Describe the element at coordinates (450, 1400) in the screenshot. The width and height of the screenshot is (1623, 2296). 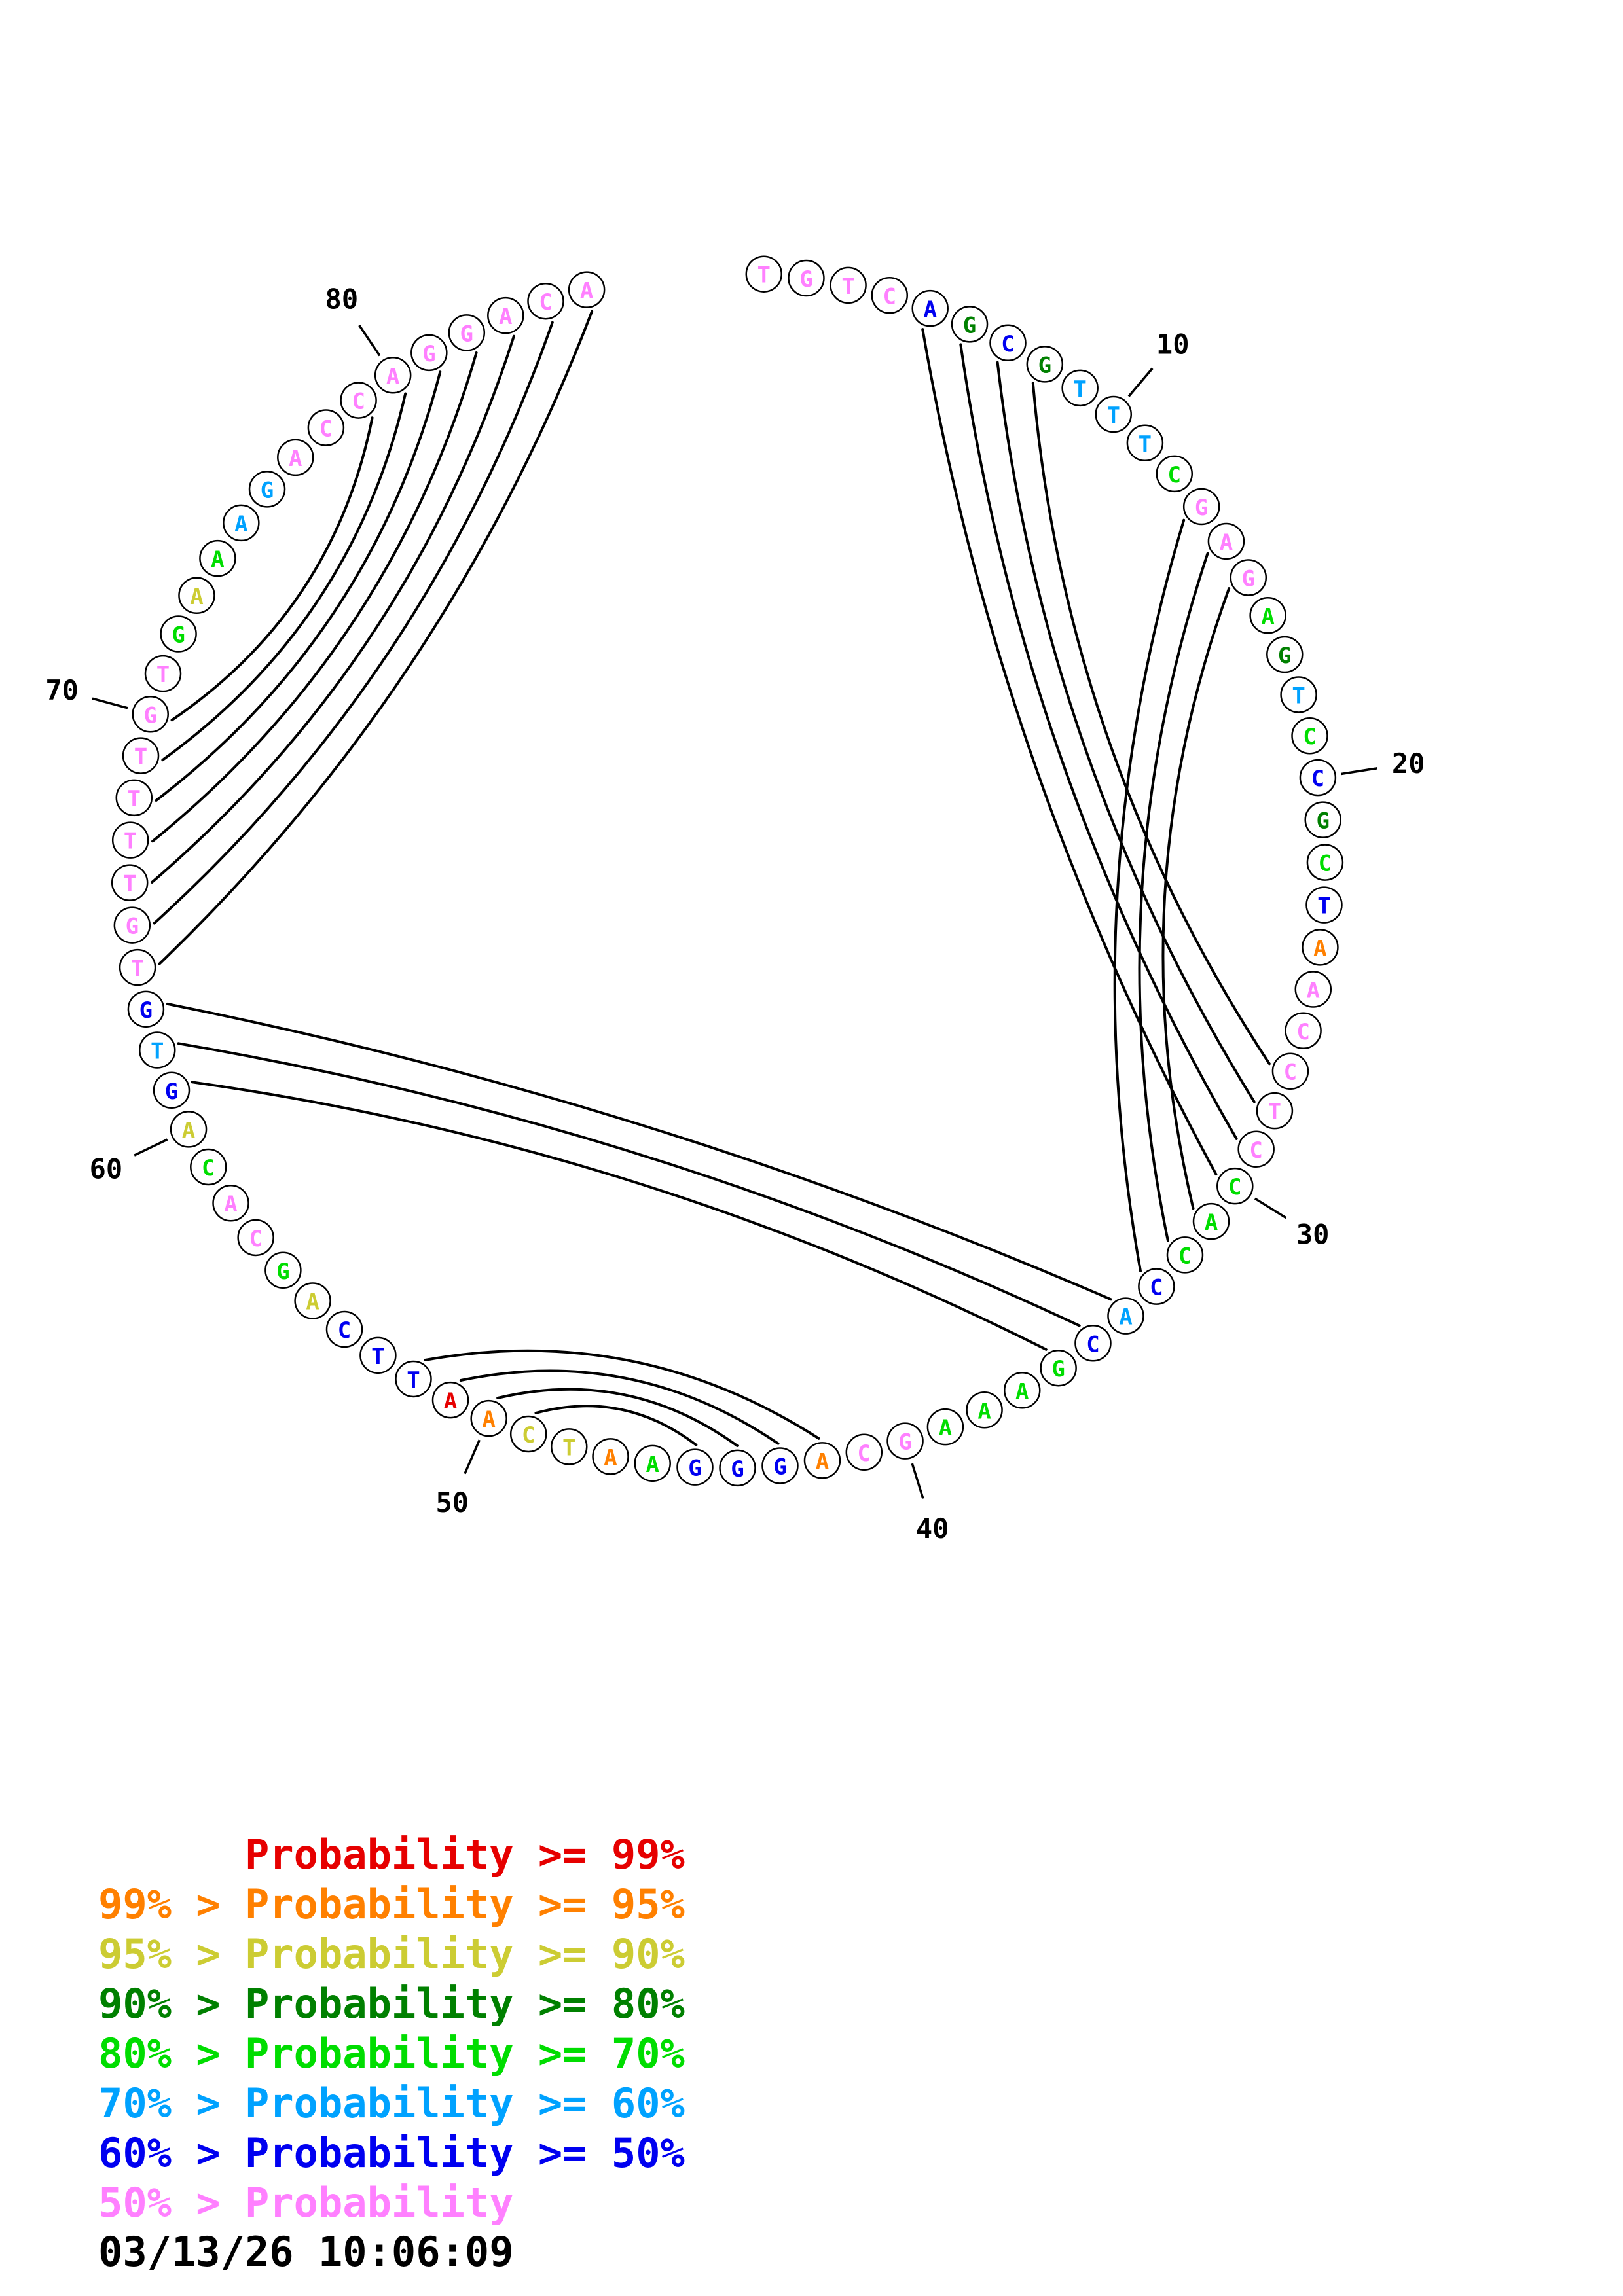
I see `nucleotide-51: A` at that location.